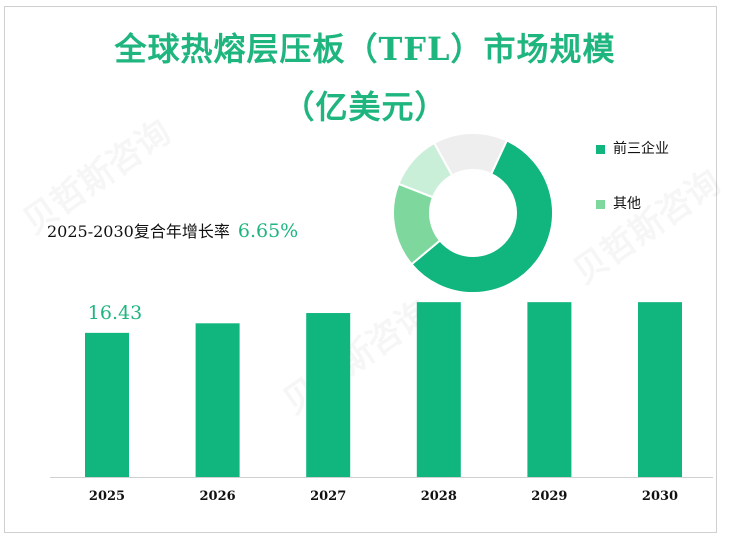 The width and height of the screenshot is (732, 546). I want to click on x-tick-label: 2026, so click(218, 496).